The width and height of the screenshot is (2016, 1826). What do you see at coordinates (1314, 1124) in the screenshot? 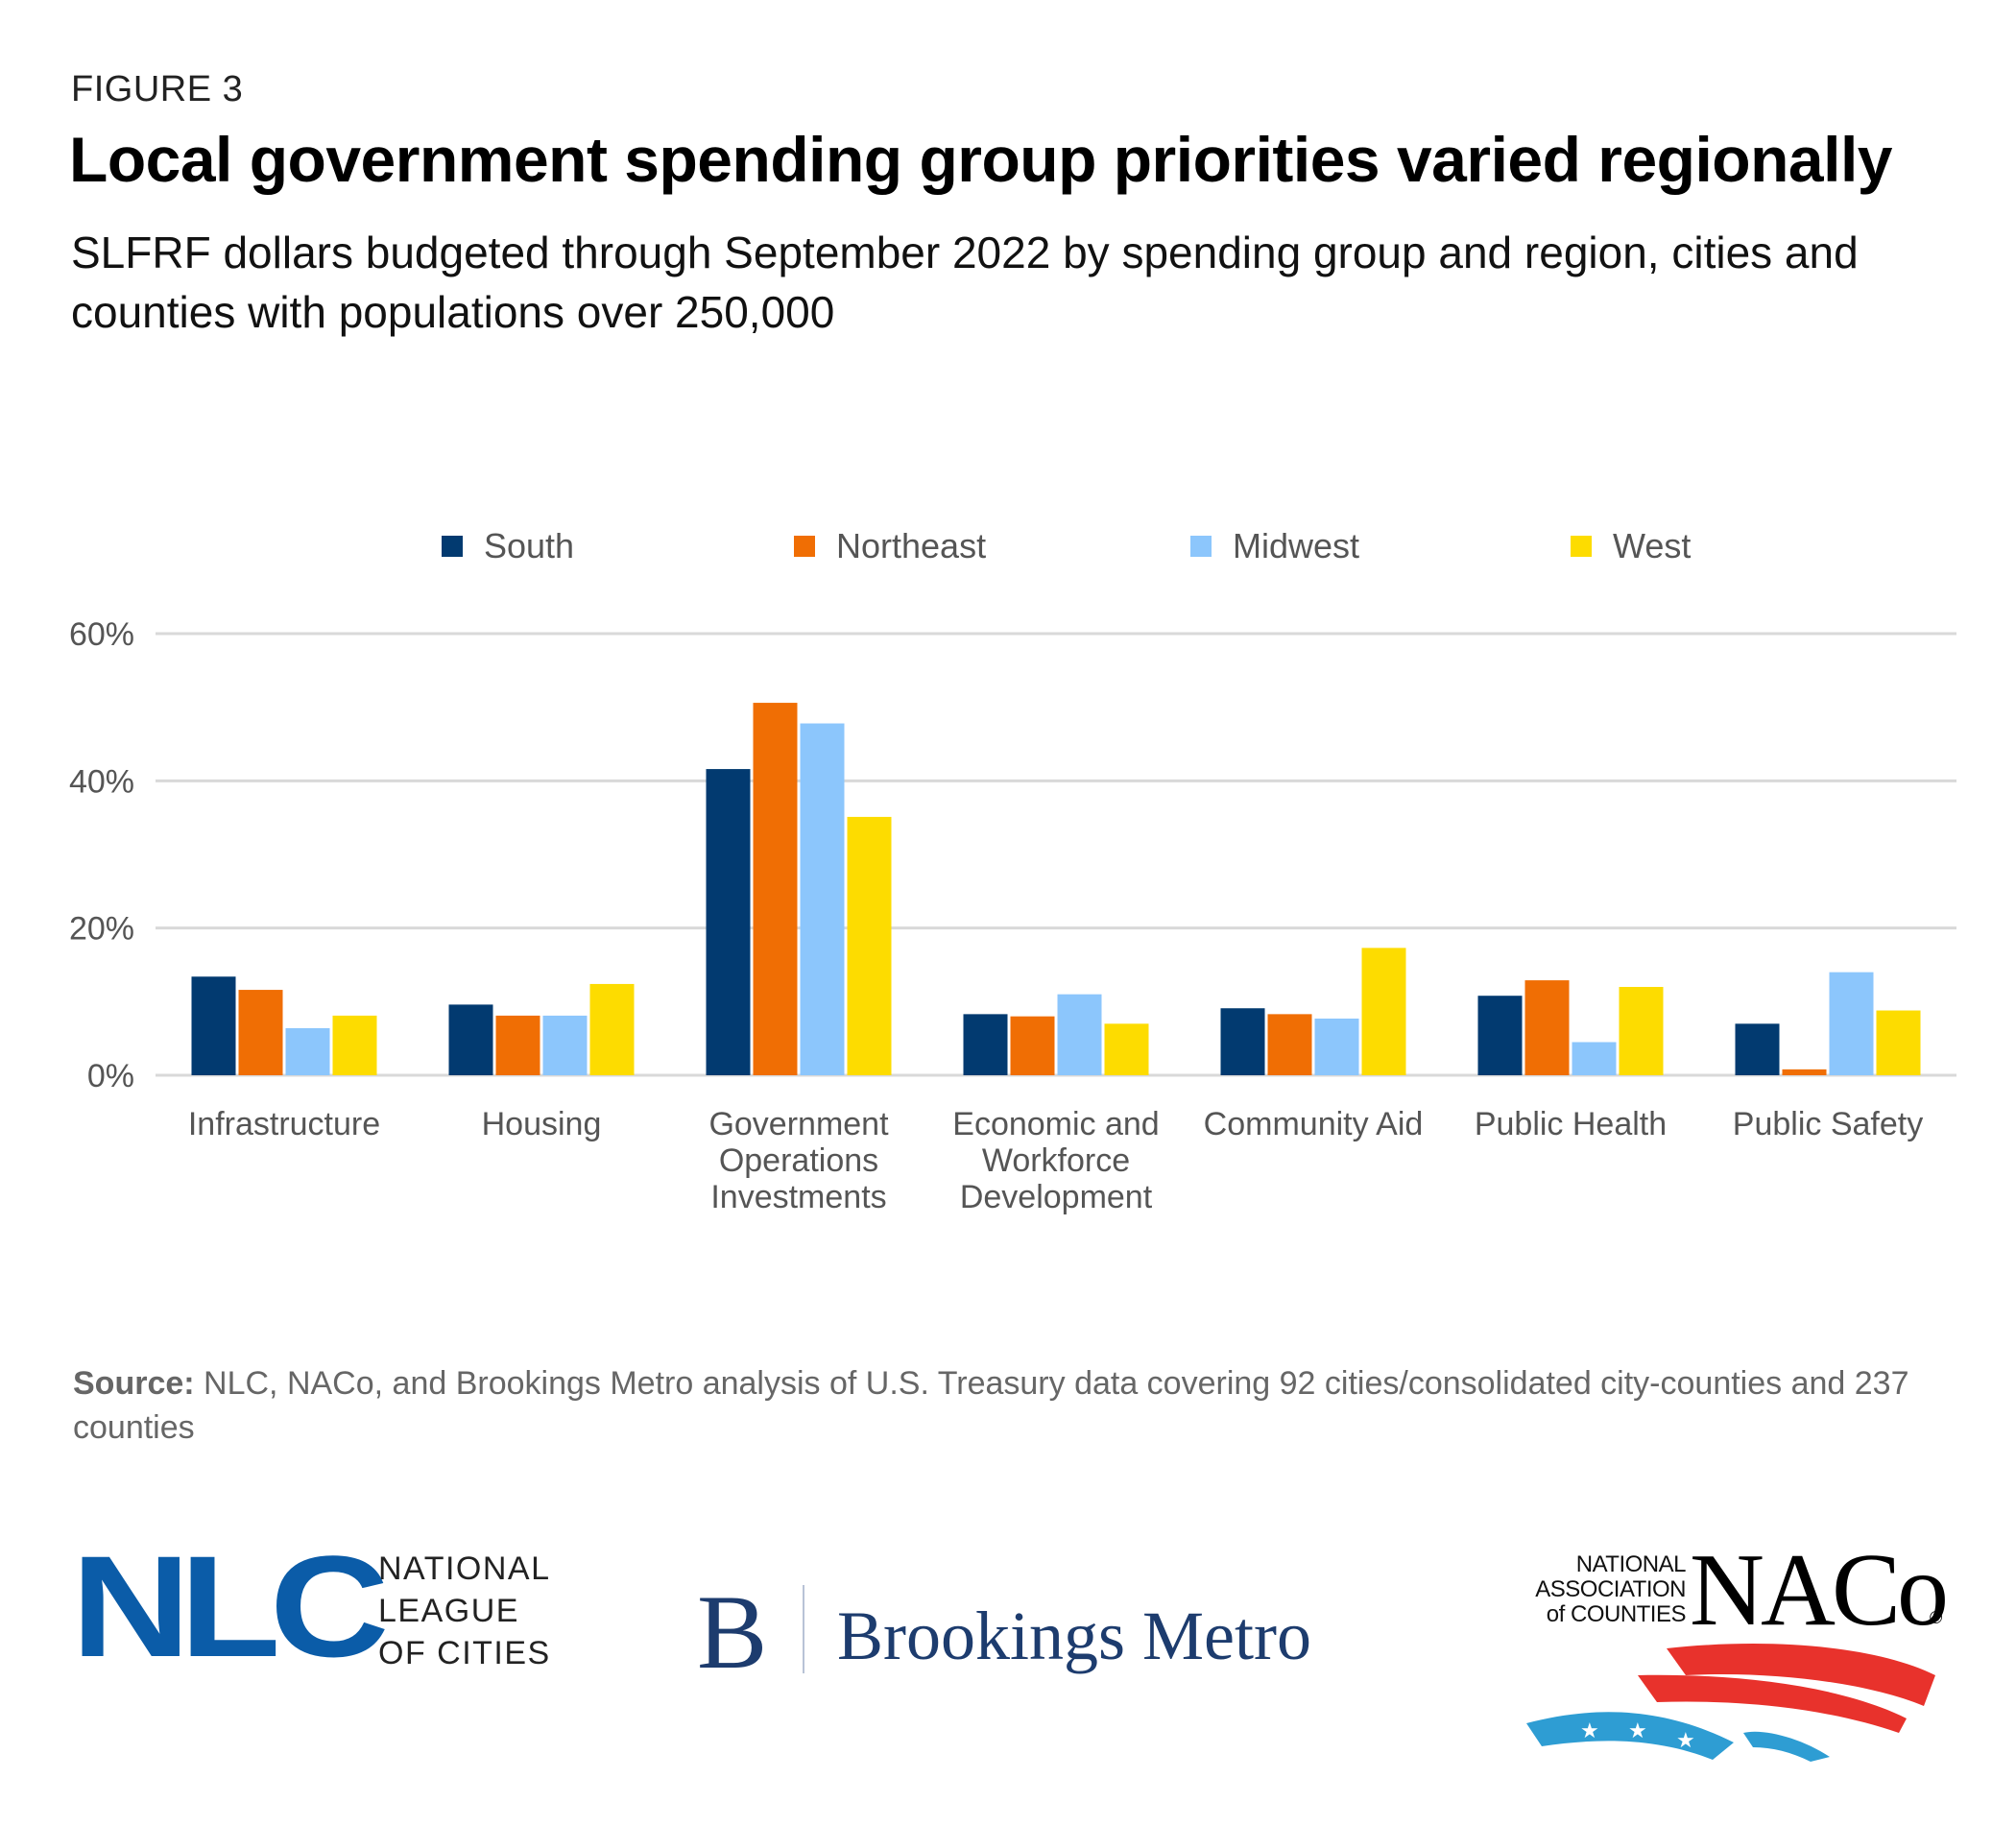
I see `x-tick-label: Community Aid` at bounding box center [1314, 1124].